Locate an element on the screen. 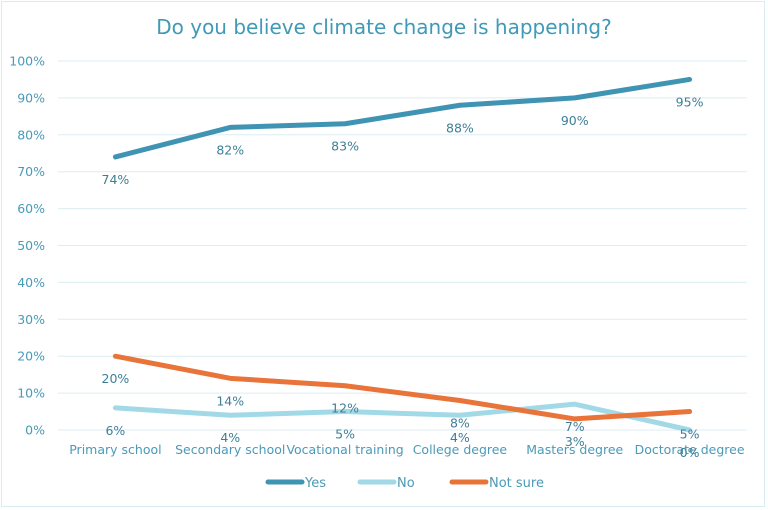 The image size is (768, 510). data-label: 82% is located at coordinates (230, 149).